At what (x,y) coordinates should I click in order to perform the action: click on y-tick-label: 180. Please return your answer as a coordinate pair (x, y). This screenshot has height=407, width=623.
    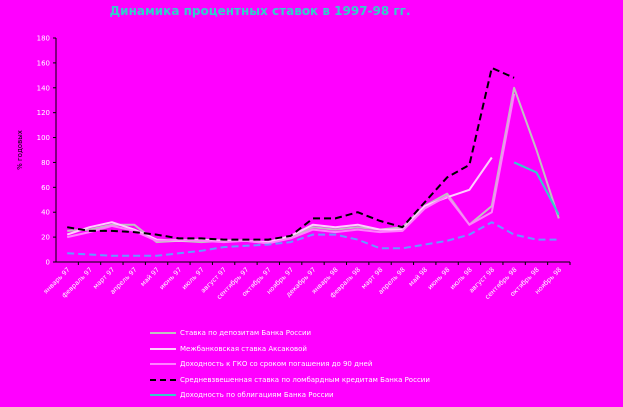
    Looking at the image, I should click on (43, 39).